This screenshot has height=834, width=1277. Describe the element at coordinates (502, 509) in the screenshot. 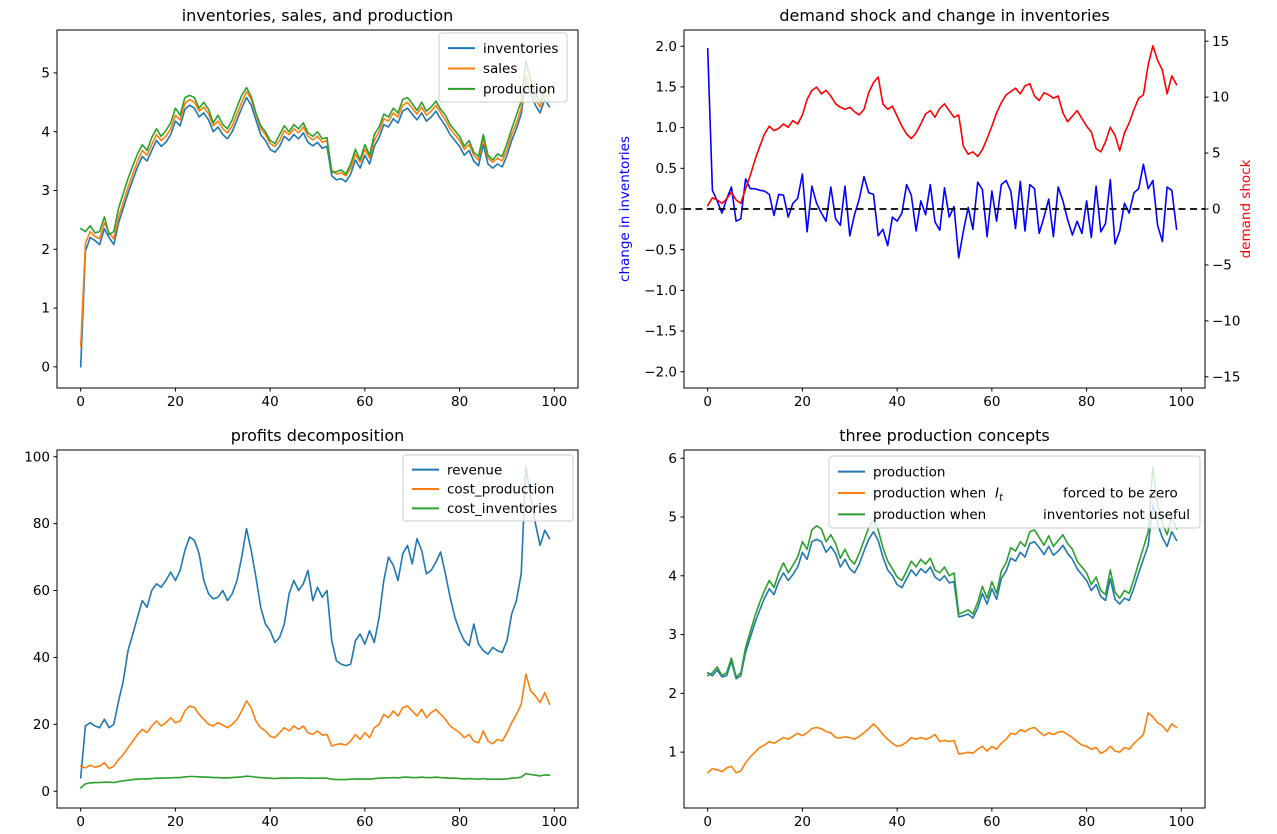

I see `legend-label: cost_inventories` at that location.